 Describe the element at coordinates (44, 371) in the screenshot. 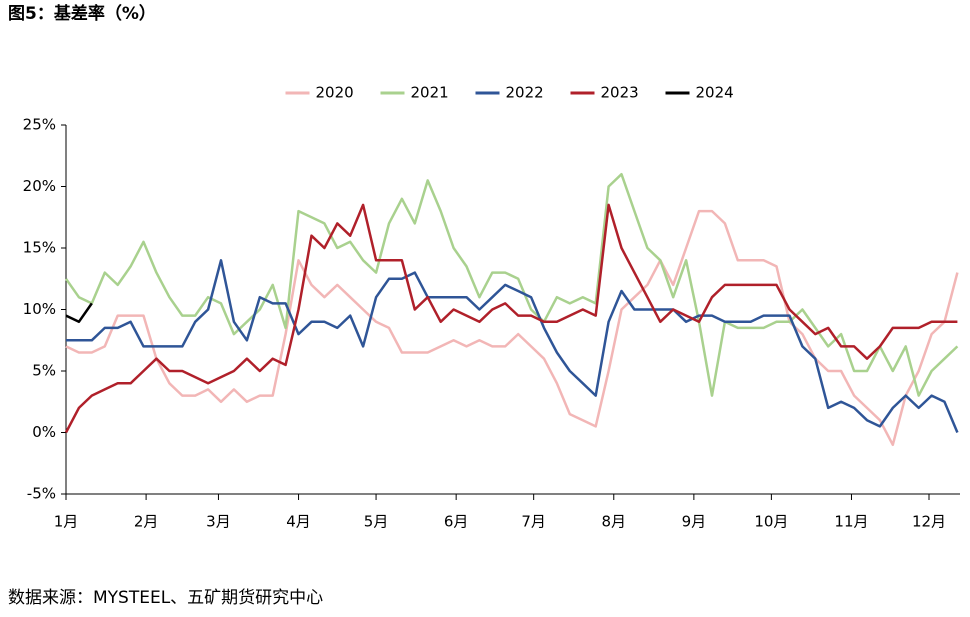

I see `y-tick-label: 5%` at that location.